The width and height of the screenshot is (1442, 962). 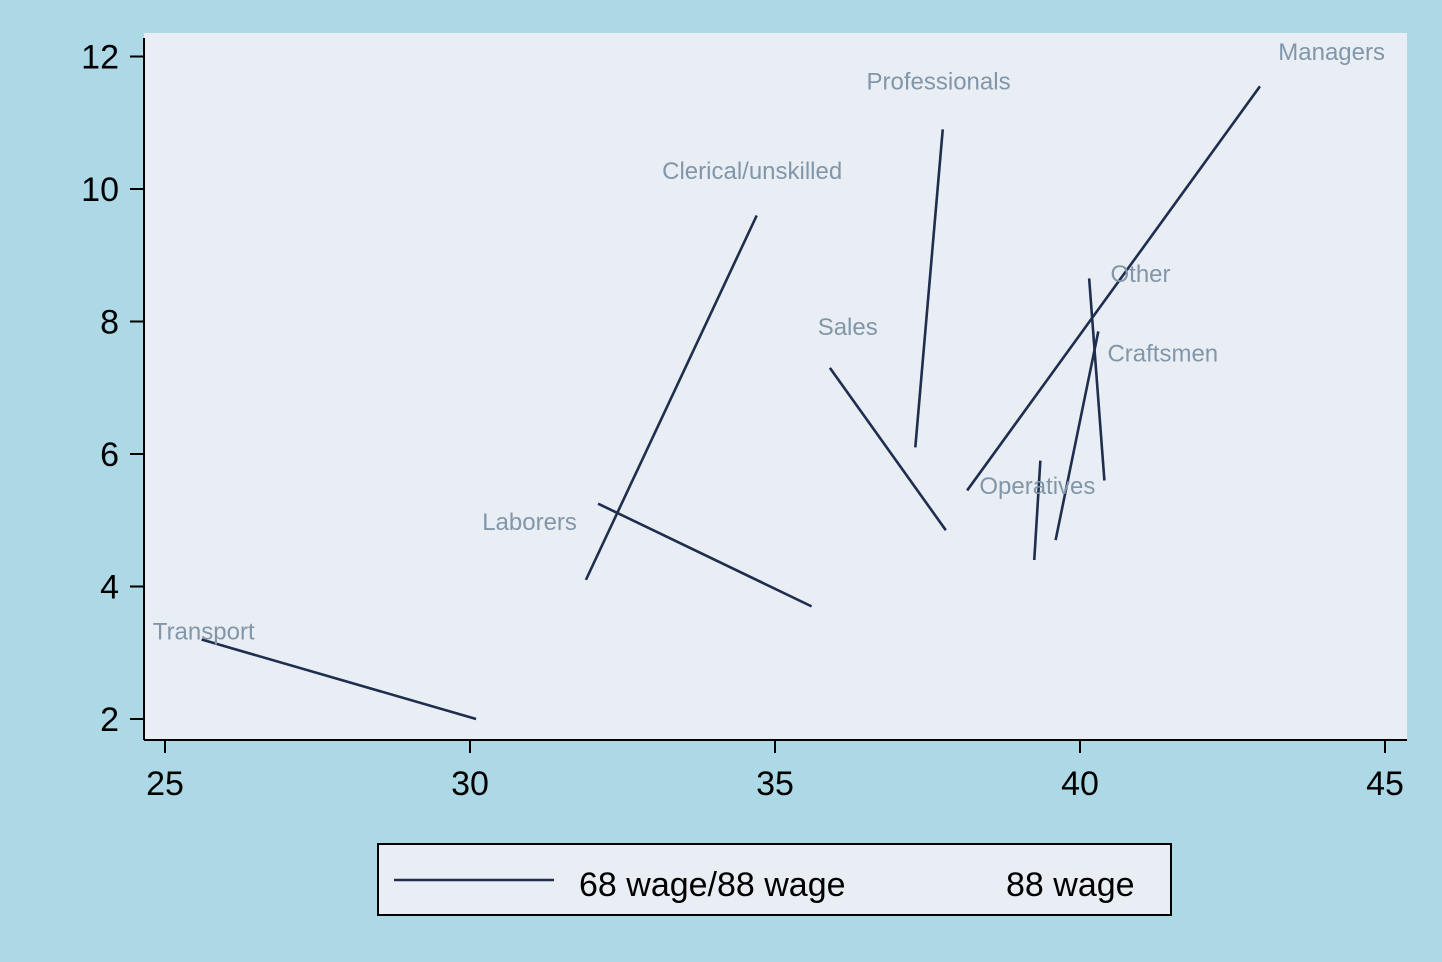 What do you see at coordinates (1080, 784) in the screenshot?
I see `x-tick-label: 40` at bounding box center [1080, 784].